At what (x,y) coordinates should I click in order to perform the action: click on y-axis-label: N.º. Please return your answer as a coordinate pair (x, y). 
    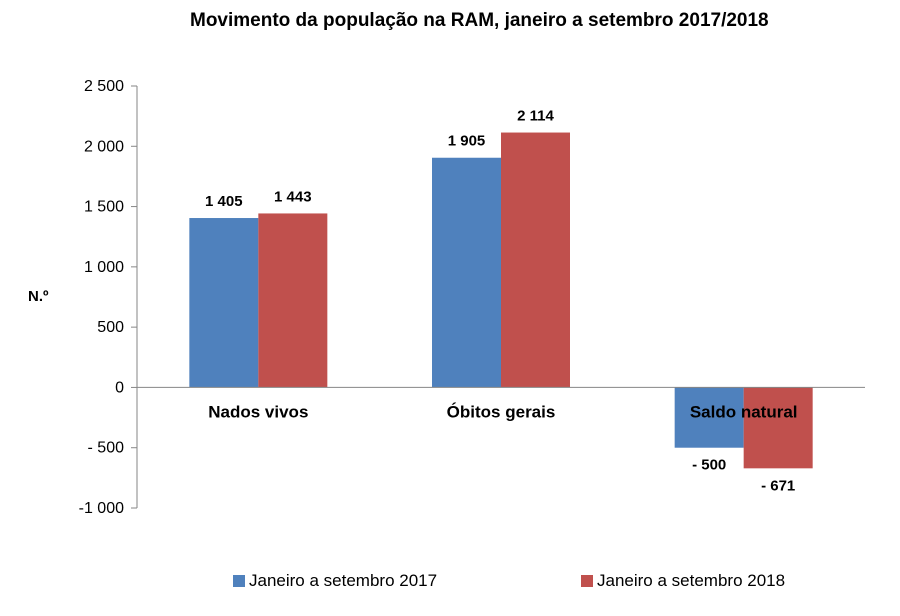
    Looking at the image, I should click on (38, 296).